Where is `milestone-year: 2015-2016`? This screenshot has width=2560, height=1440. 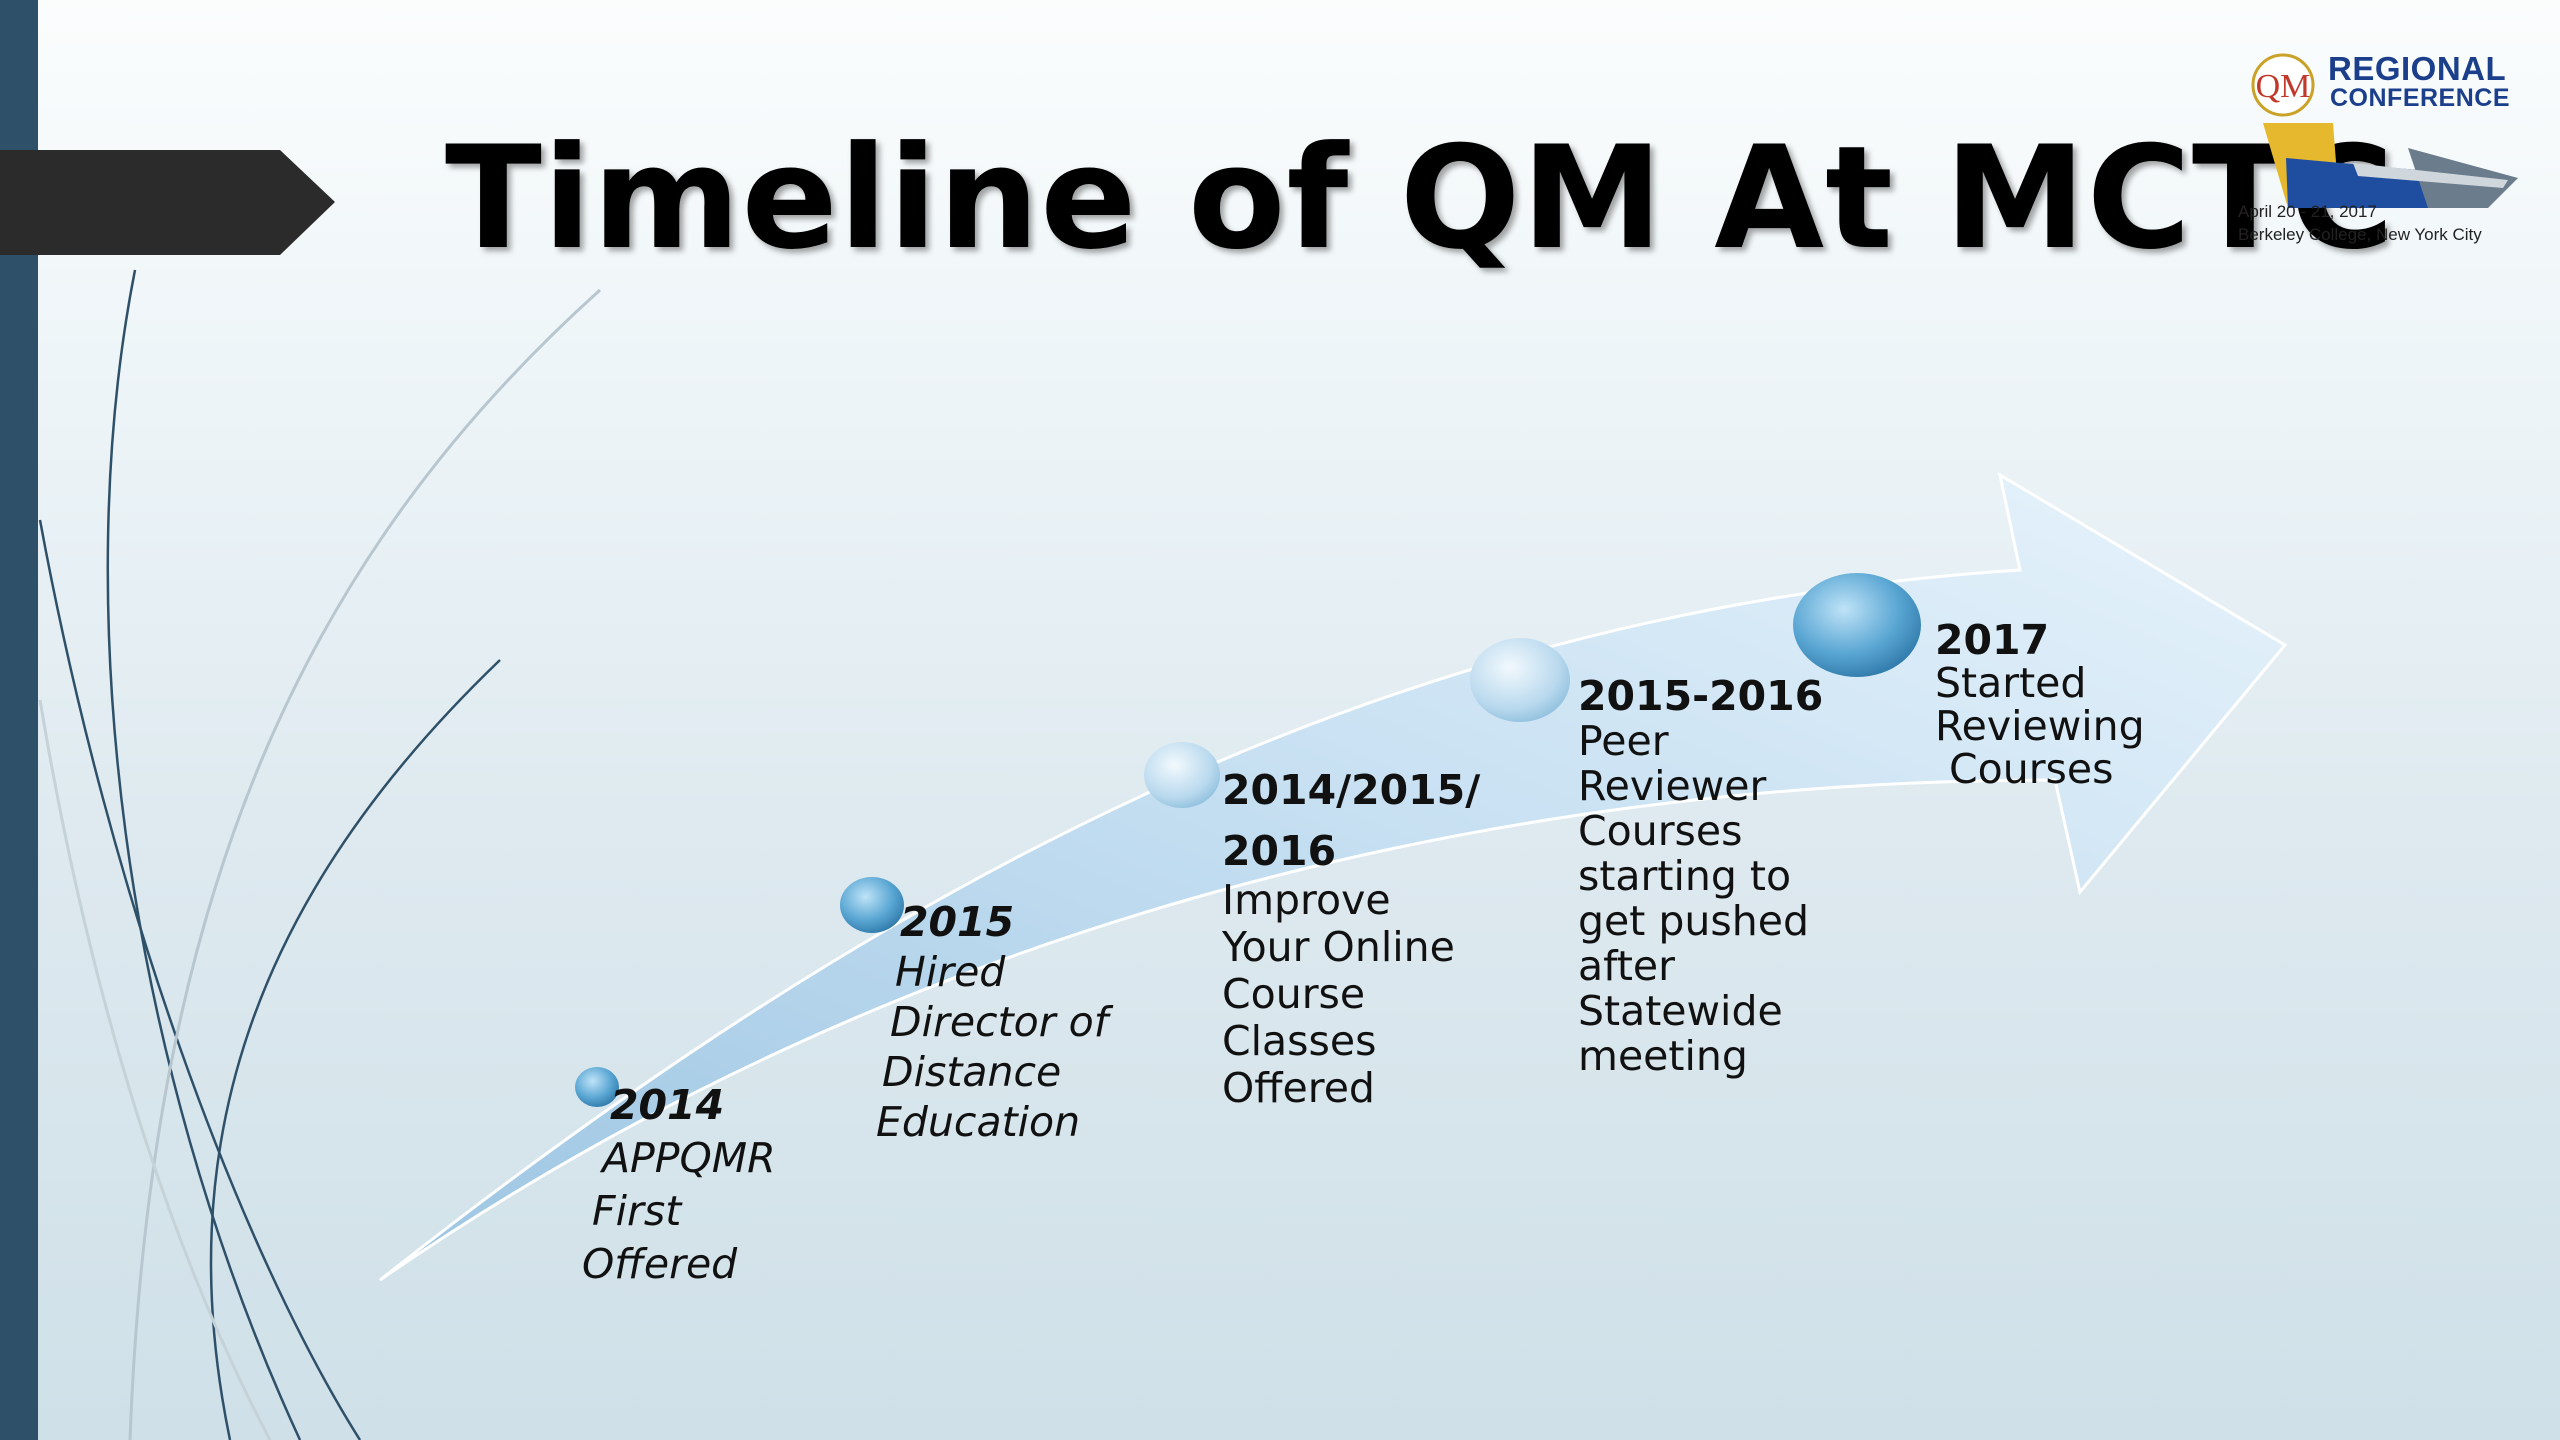
milestone-year: 2015-2016 is located at coordinates (1701, 696).